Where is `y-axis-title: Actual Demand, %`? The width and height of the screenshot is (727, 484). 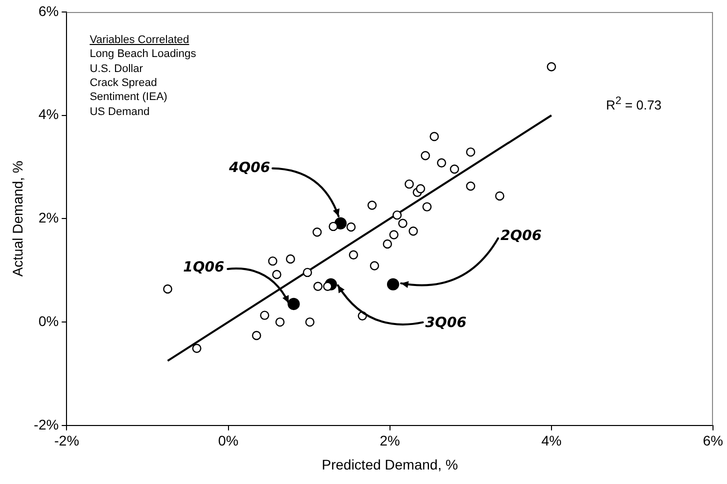
y-axis-title: Actual Demand, % is located at coordinates (17, 218).